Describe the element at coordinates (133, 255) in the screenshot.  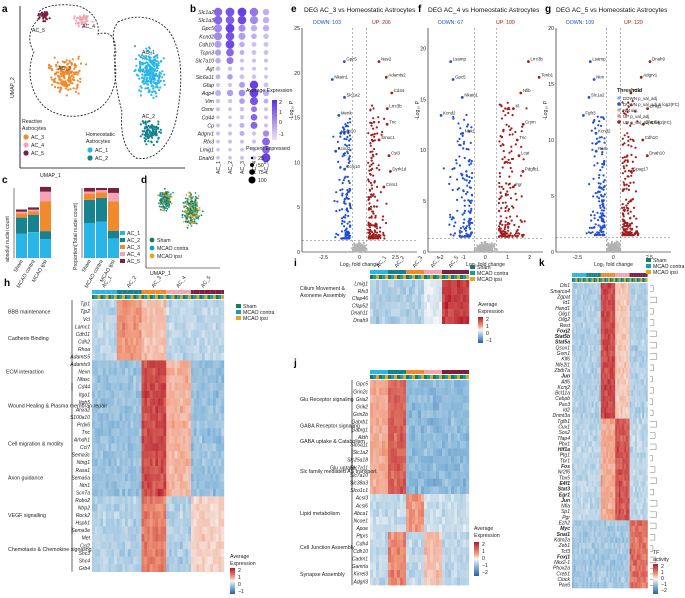
I see `bar-legend-label: AC_4` at that location.